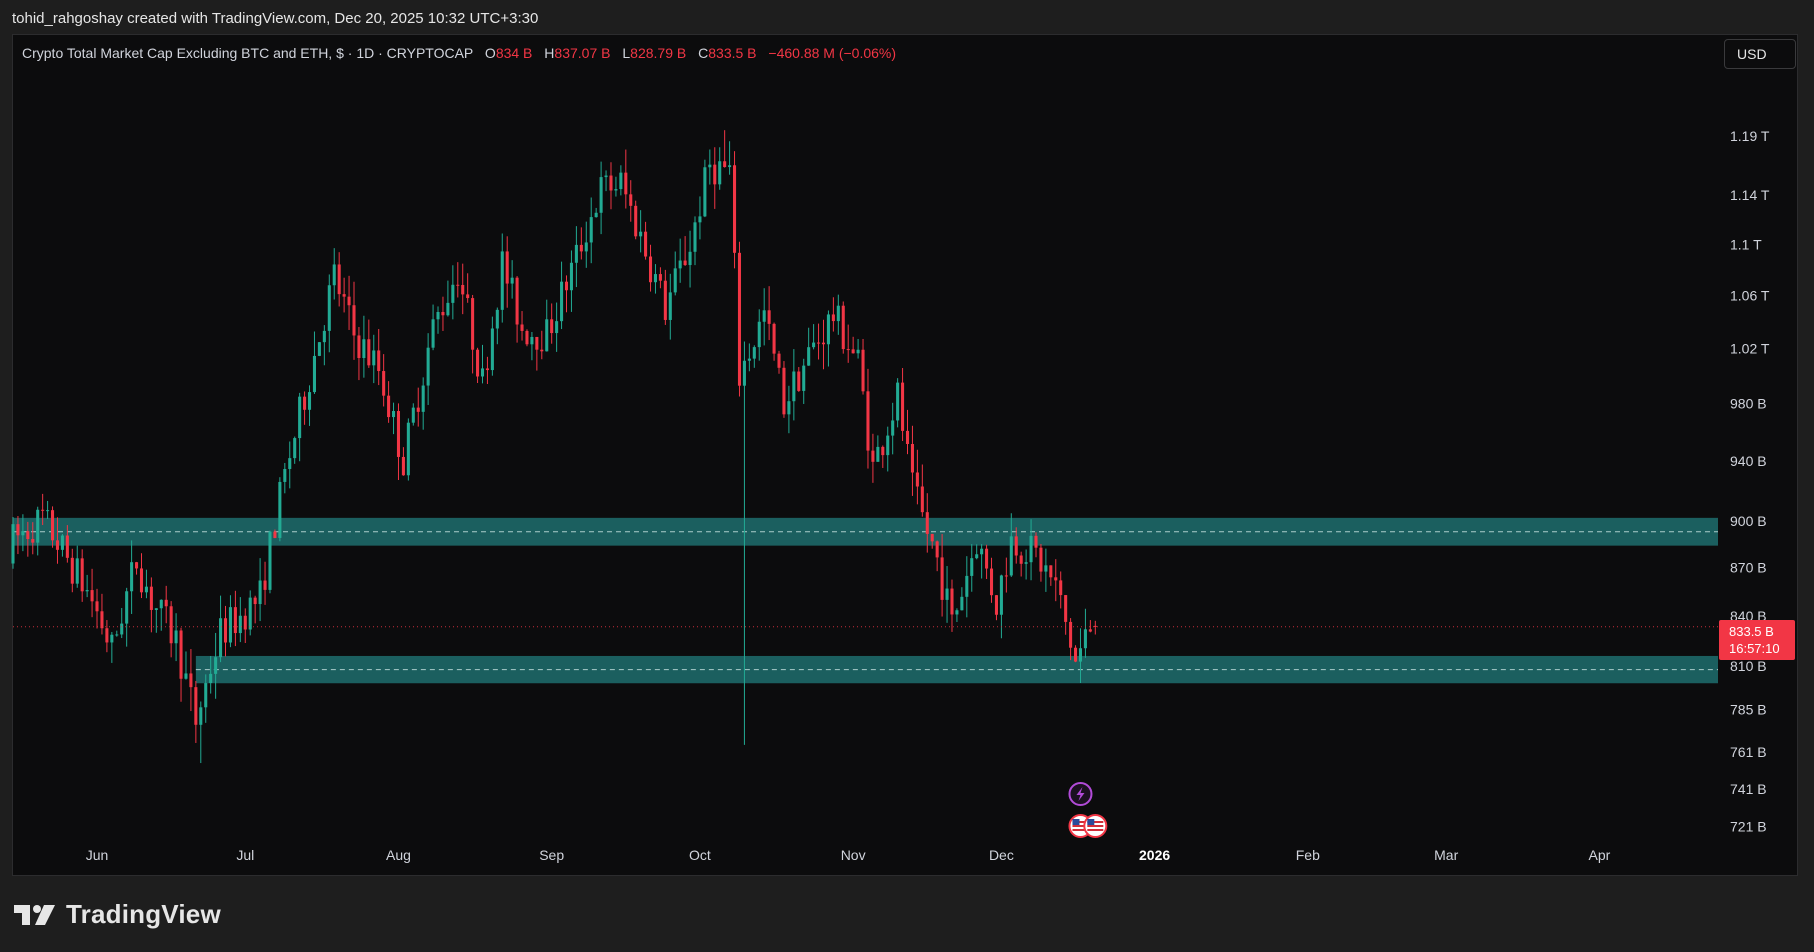 This screenshot has width=1814, height=952. What do you see at coordinates (143, 914) in the screenshot?
I see `brand-name: TradingView` at bounding box center [143, 914].